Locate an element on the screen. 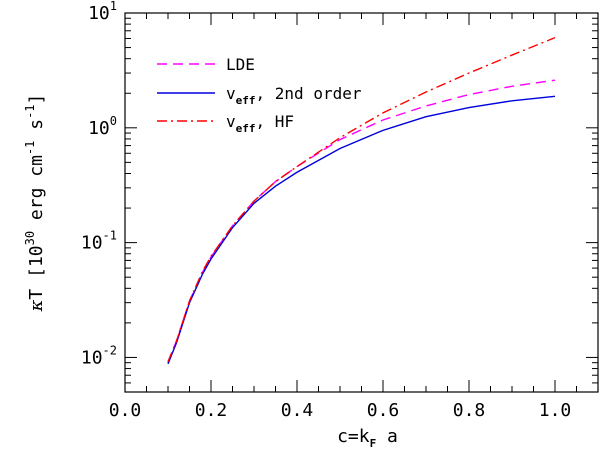  legend-label: LDE is located at coordinates (240, 64).